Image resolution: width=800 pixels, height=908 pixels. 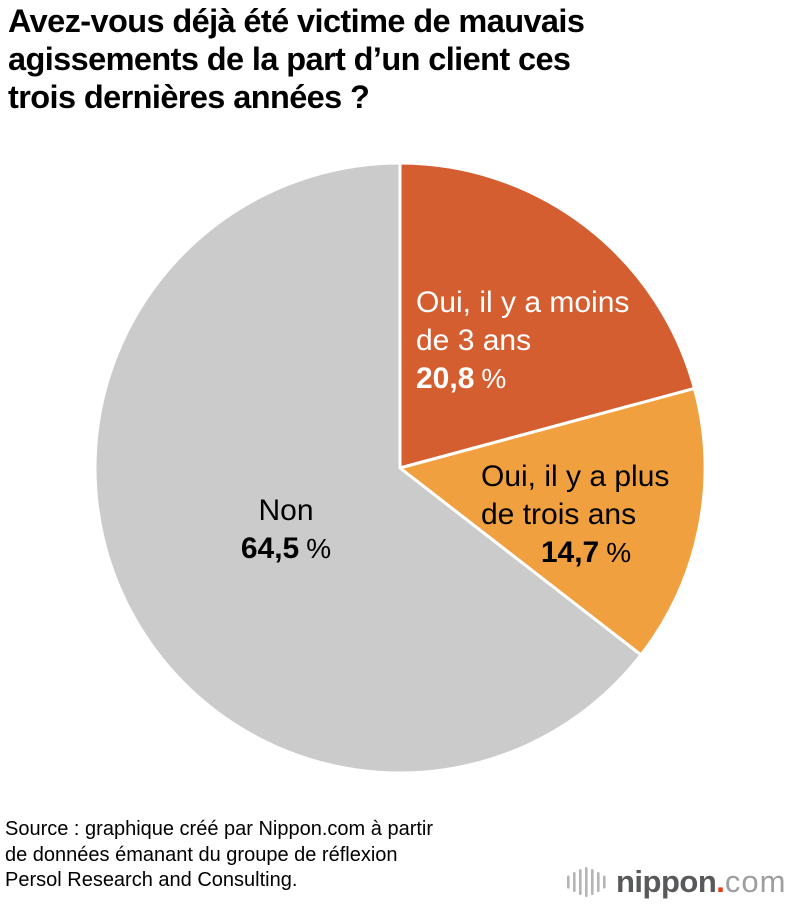 What do you see at coordinates (666, 881) in the screenshot?
I see `logo-name: nippon` at bounding box center [666, 881].